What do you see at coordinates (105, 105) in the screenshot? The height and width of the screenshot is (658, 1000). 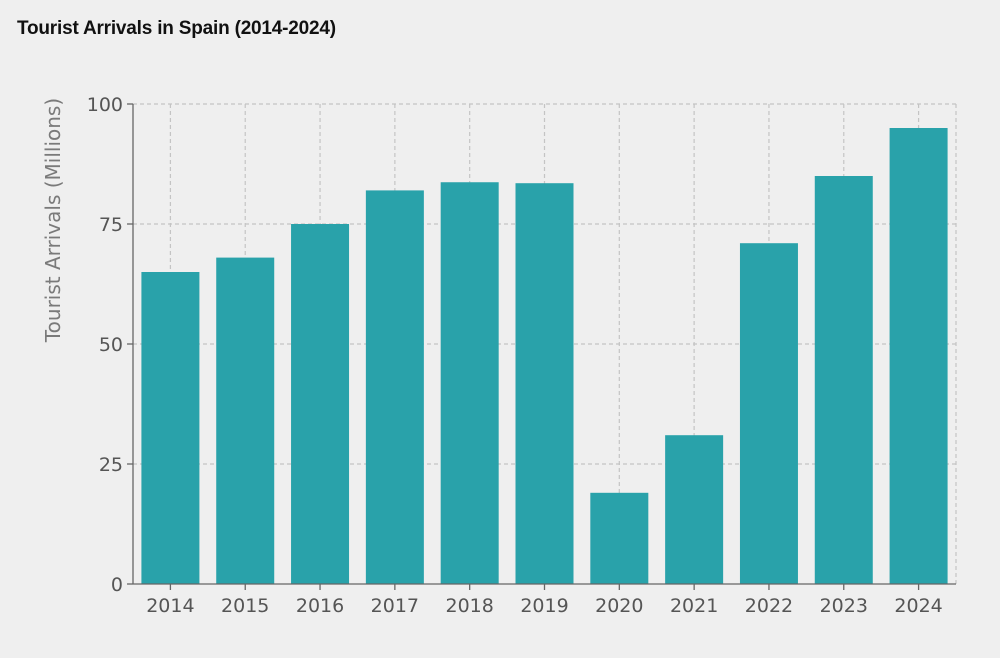 I see `y-tick-label: 100` at bounding box center [105, 105].